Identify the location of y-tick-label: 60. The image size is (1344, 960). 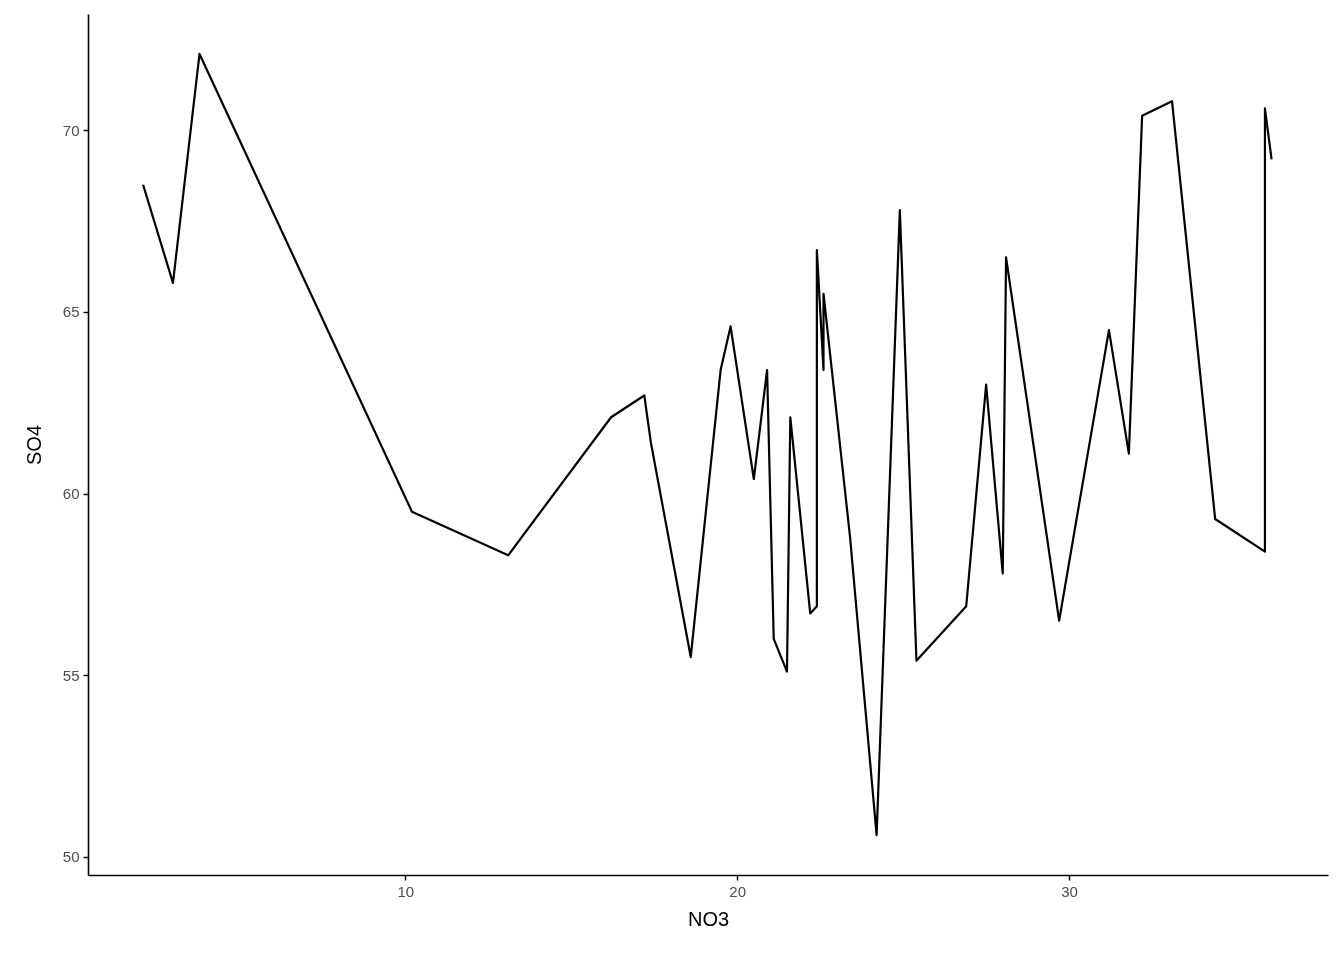
(71, 494).